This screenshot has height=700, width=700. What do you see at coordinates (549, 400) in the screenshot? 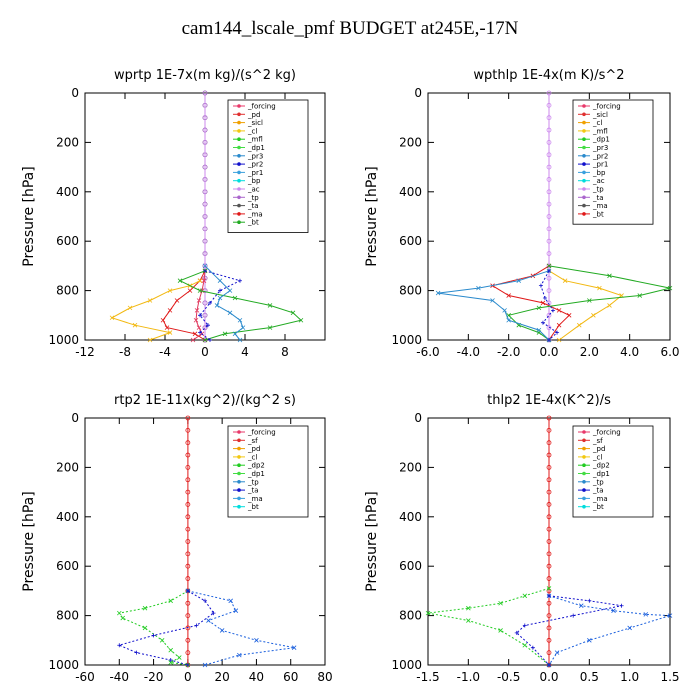
I see `panel-title: thlp2 1E-4x(K^2)/s` at bounding box center [549, 400].